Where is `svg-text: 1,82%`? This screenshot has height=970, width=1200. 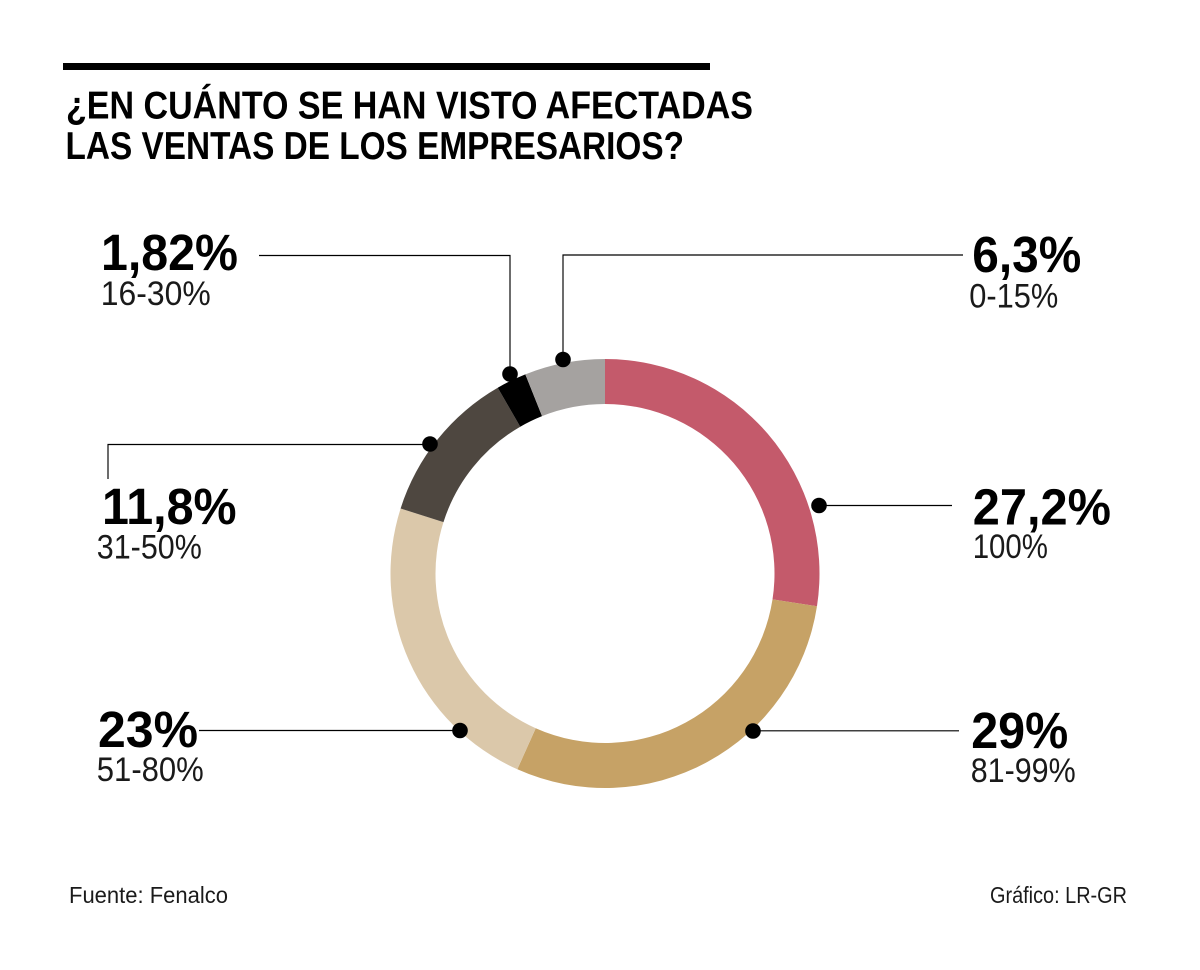 svg-text: 1,82% is located at coordinates (169, 252).